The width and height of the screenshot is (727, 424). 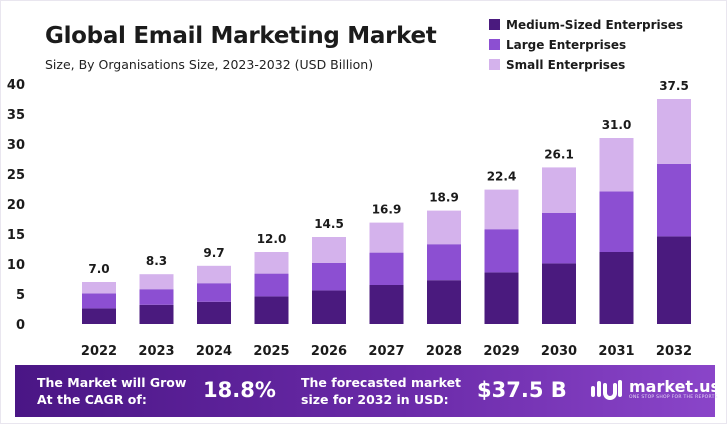 What do you see at coordinates (494, 24) in the screenshot?
I see `legend-swatch-medium` at bounding box center [494, 24].